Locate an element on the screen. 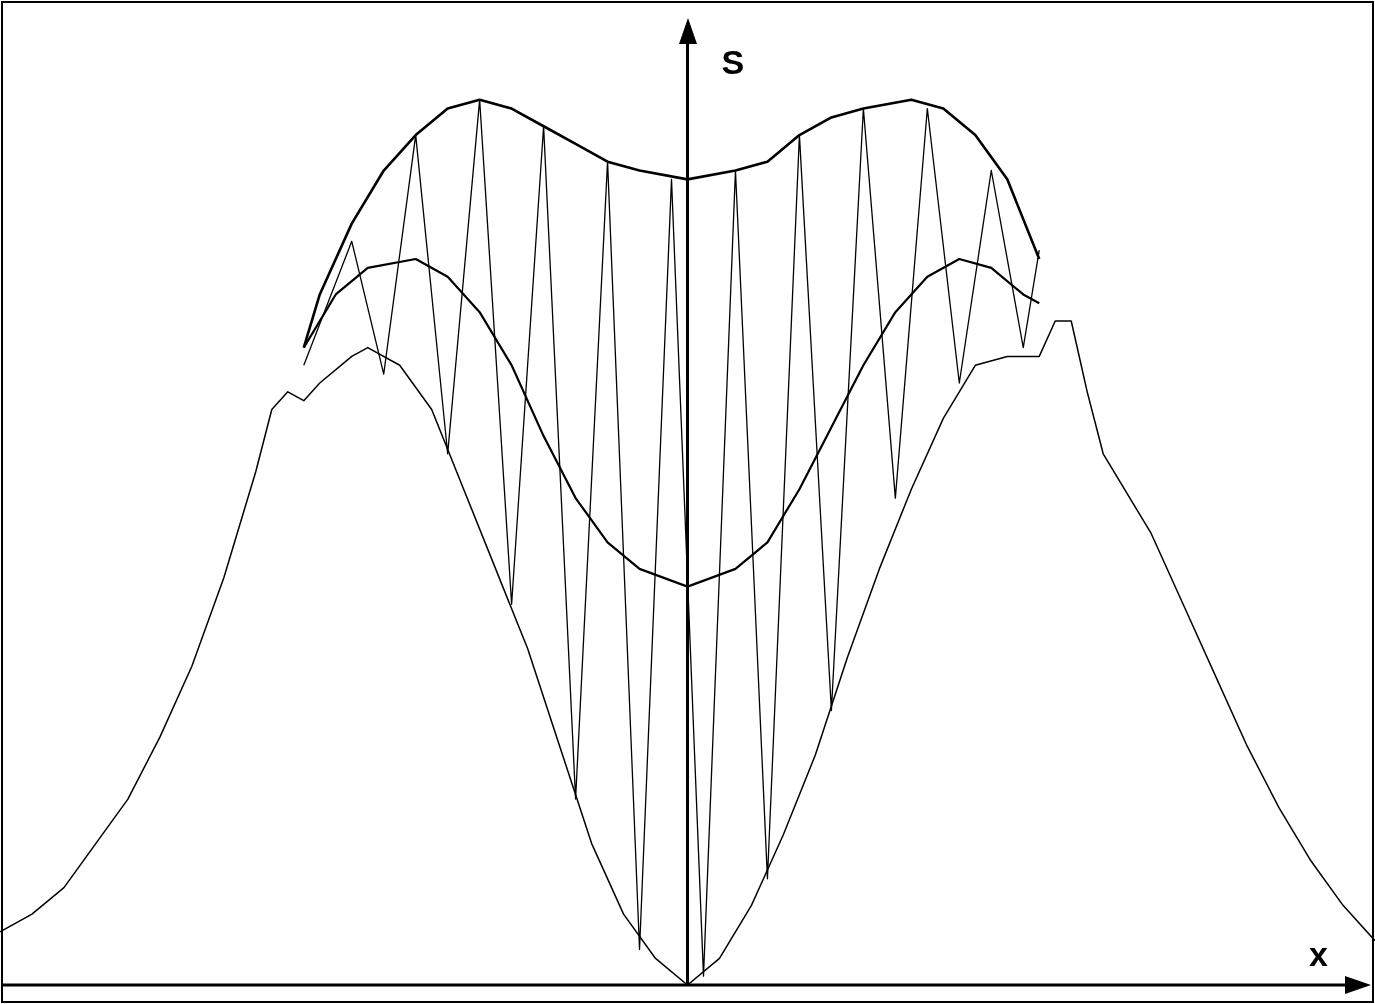 The height and width of the screenshot is (1004, 1375). x-axis-title: x is located at coordinates (1318, 954).